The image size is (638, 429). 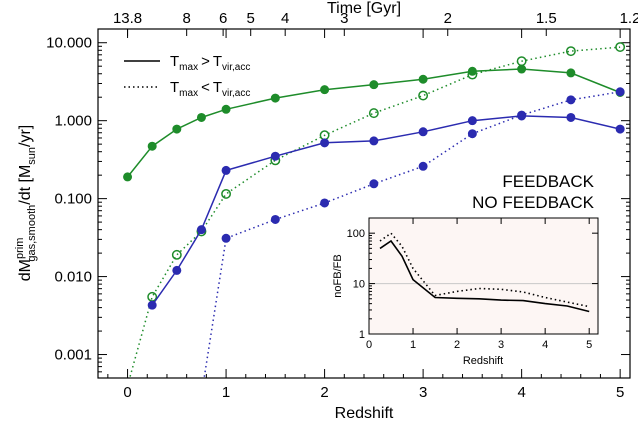 What do you see at coordinates (344, 18) in the screenshot?
I see `top-tick-label: 3` at bounding box center [344, 18].